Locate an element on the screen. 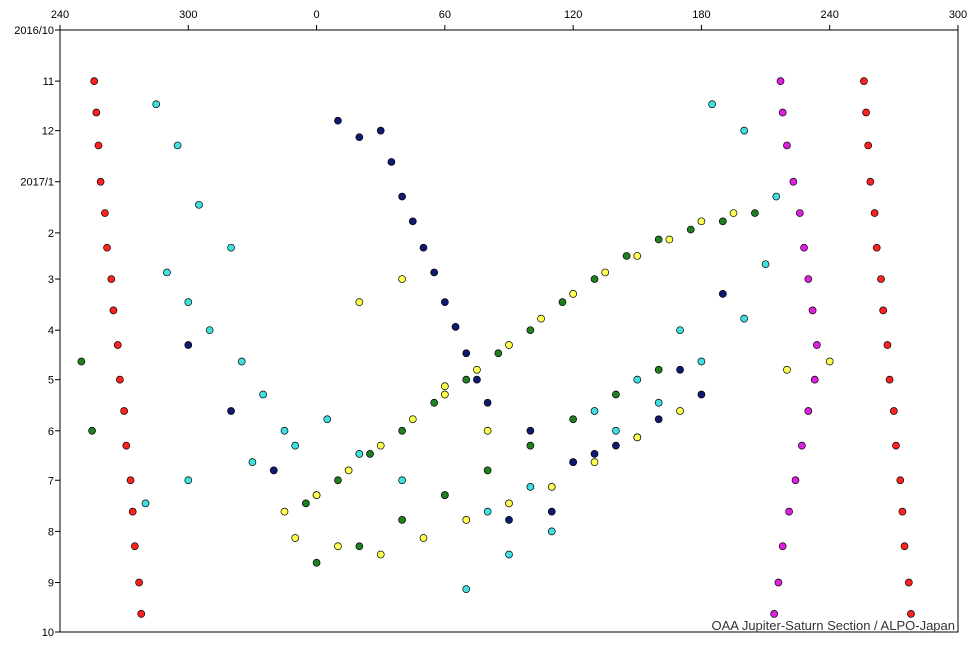 Image resolution: width=980 pixels, height=655 pixels. y-tick-label: 8 is located at coordinates (51, 532).